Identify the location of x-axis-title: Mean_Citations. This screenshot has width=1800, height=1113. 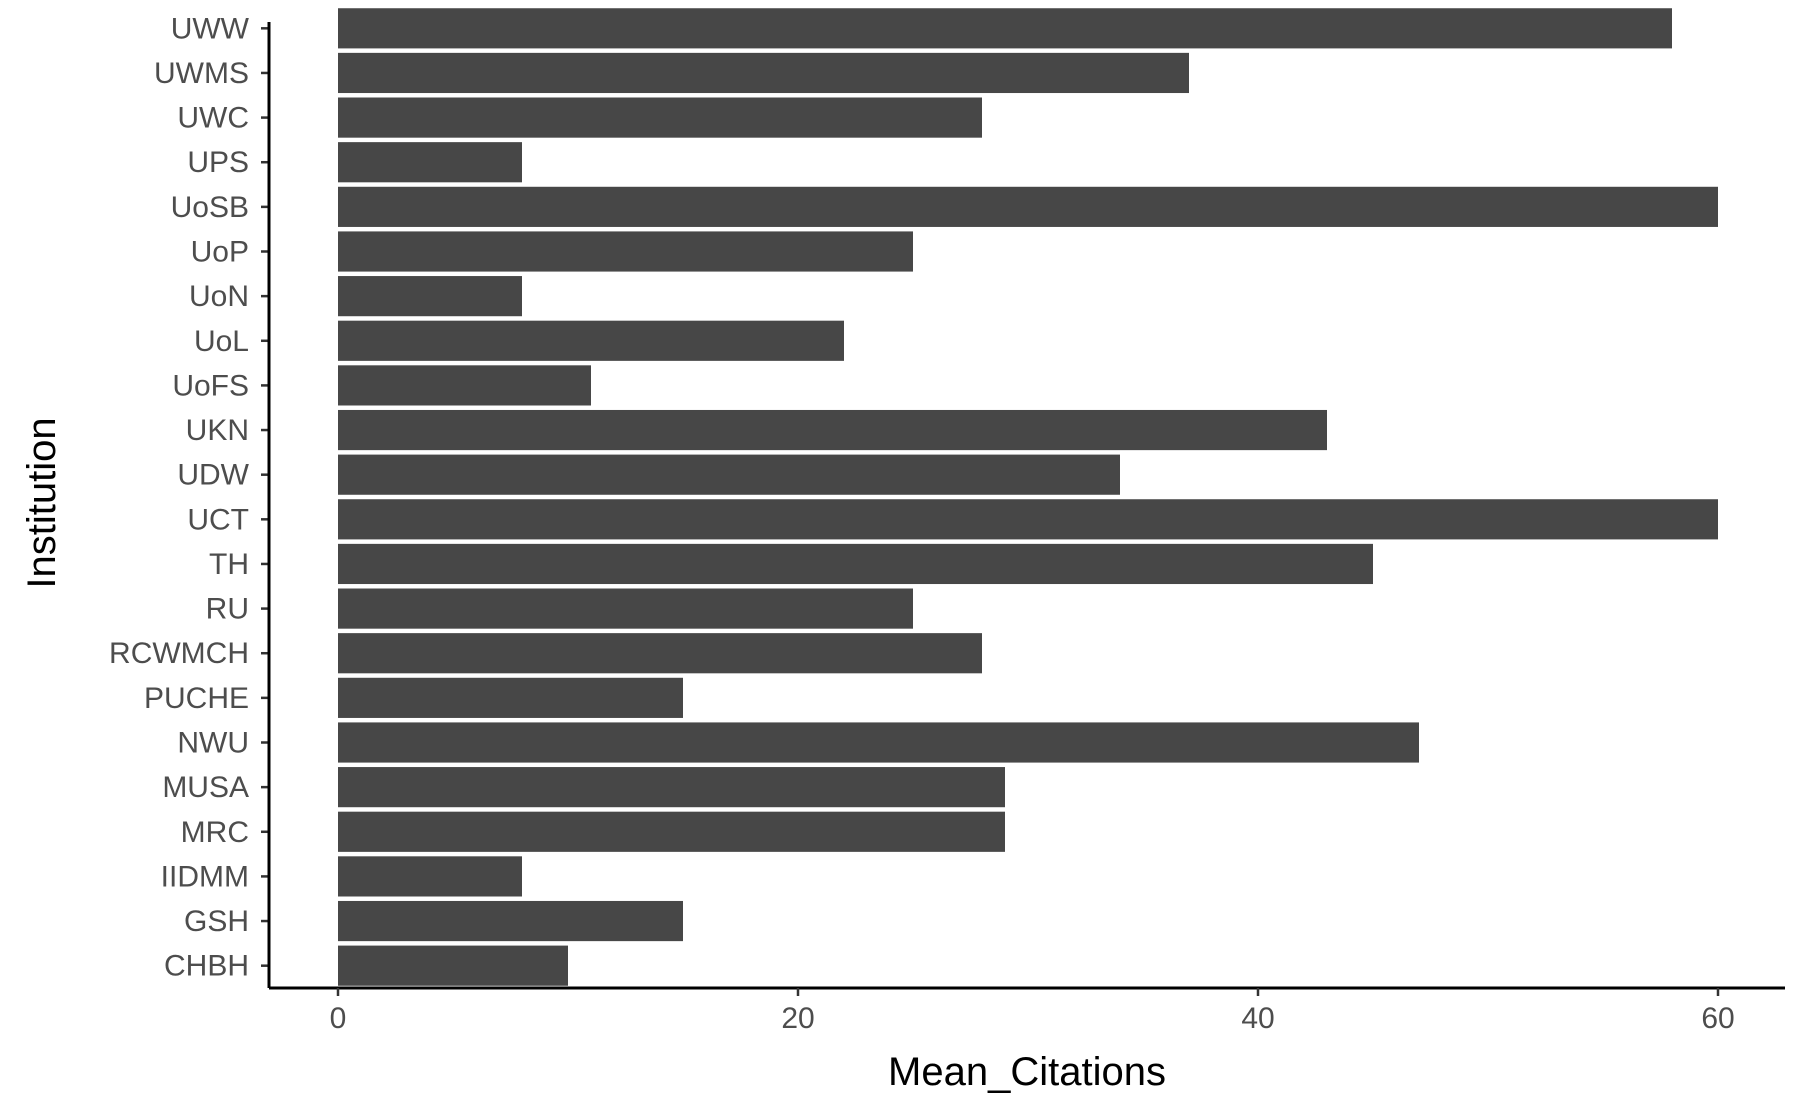
(1027, 1072).